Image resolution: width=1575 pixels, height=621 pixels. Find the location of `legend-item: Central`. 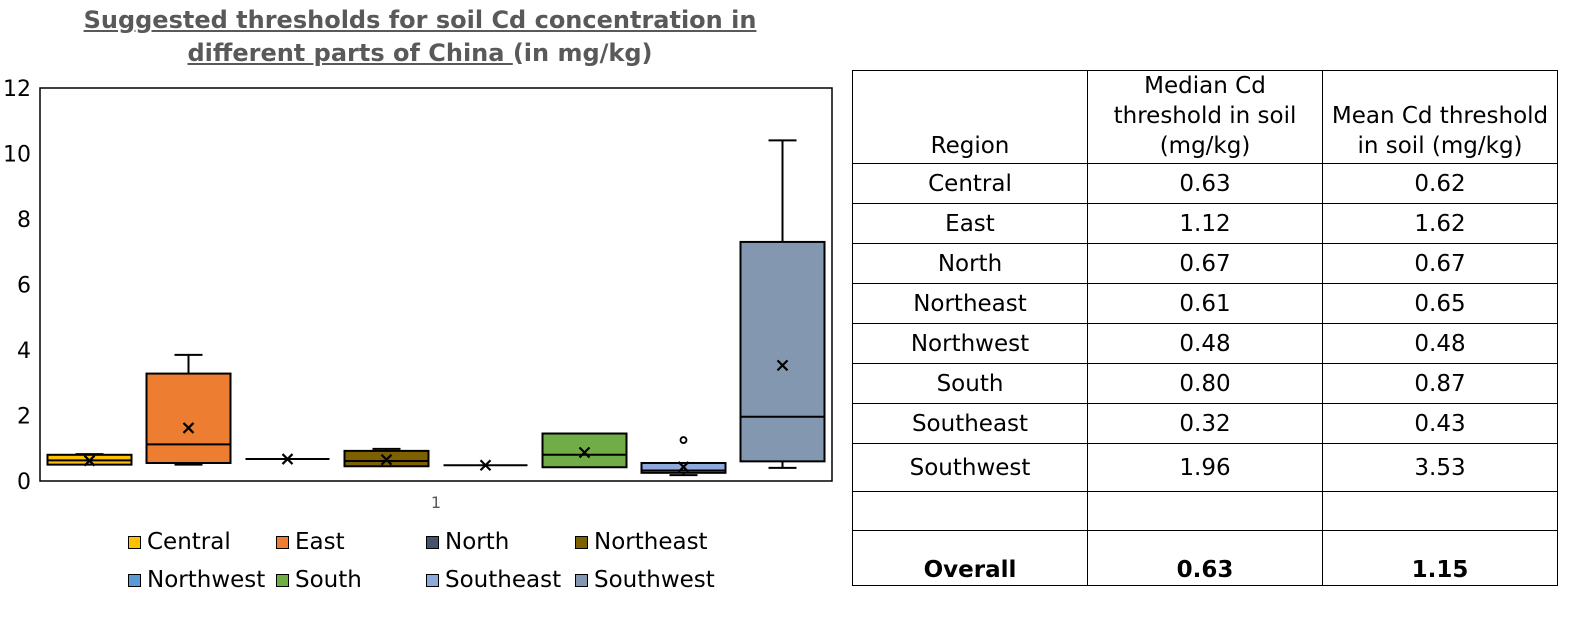

legend-item: Central is located at coordinates (179, 542).